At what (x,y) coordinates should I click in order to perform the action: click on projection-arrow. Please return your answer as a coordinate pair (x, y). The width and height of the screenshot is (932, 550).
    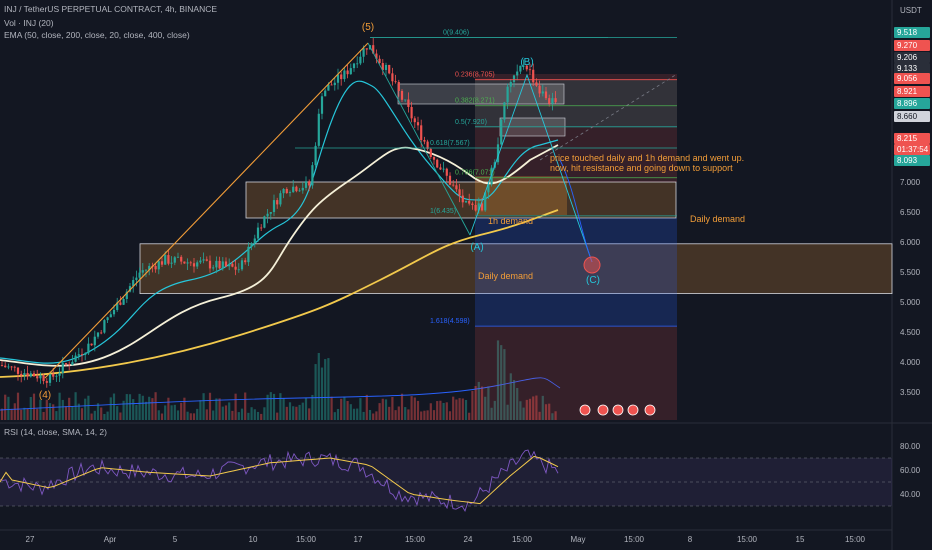
    Looking at the image, I should click on (576, 211).